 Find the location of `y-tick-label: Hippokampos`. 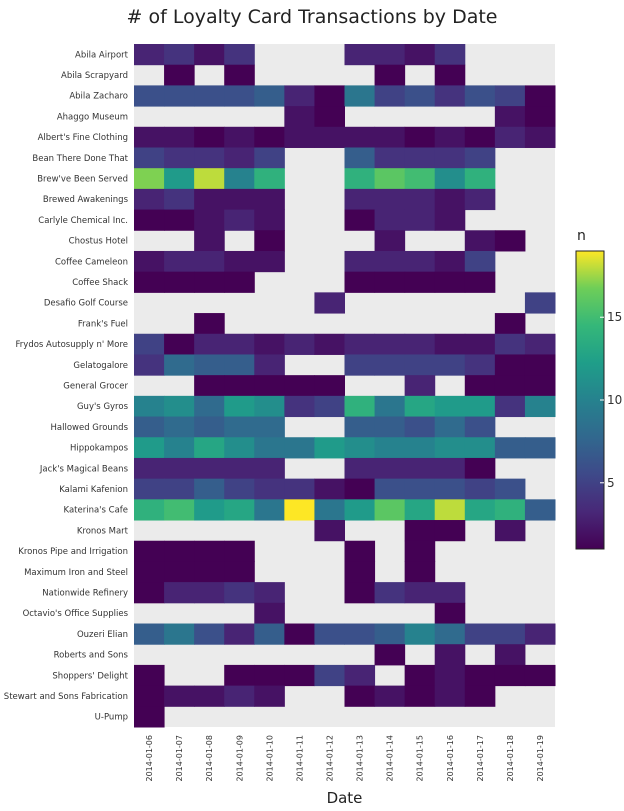

y-tick-label: Hippokampos is located at coordinates (99, 449).